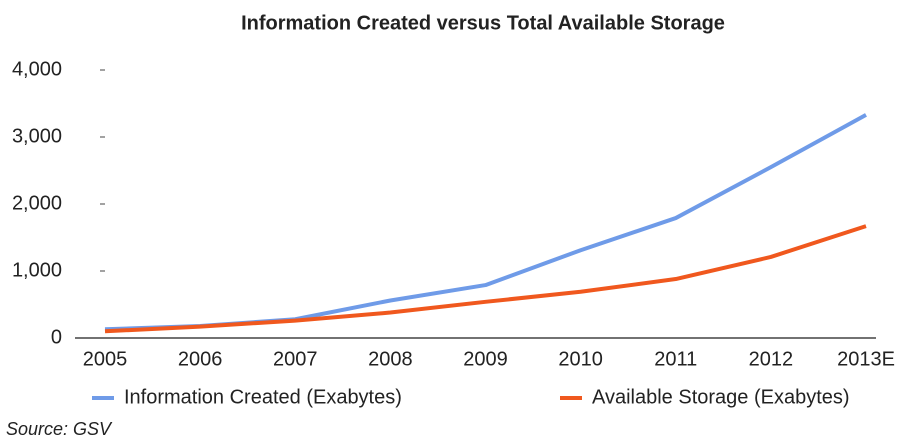  Describe the element at coordinates (485, 359) in the screenshot. I see `x-tick-label: 2009` at that location.